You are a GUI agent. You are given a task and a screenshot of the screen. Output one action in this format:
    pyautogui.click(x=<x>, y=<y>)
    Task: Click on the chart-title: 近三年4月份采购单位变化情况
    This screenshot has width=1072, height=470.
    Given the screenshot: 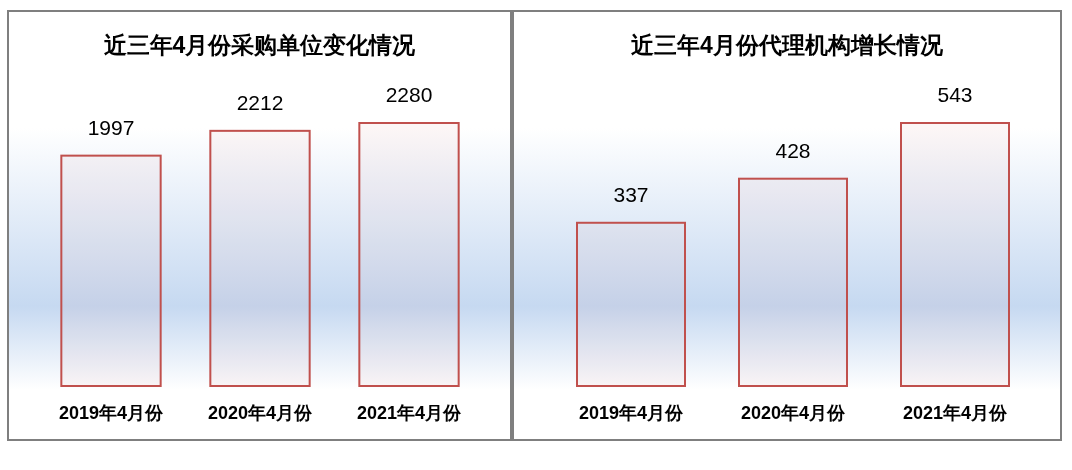 What is the action you would take?
    pyautogui.click(x=259, y=45)
    